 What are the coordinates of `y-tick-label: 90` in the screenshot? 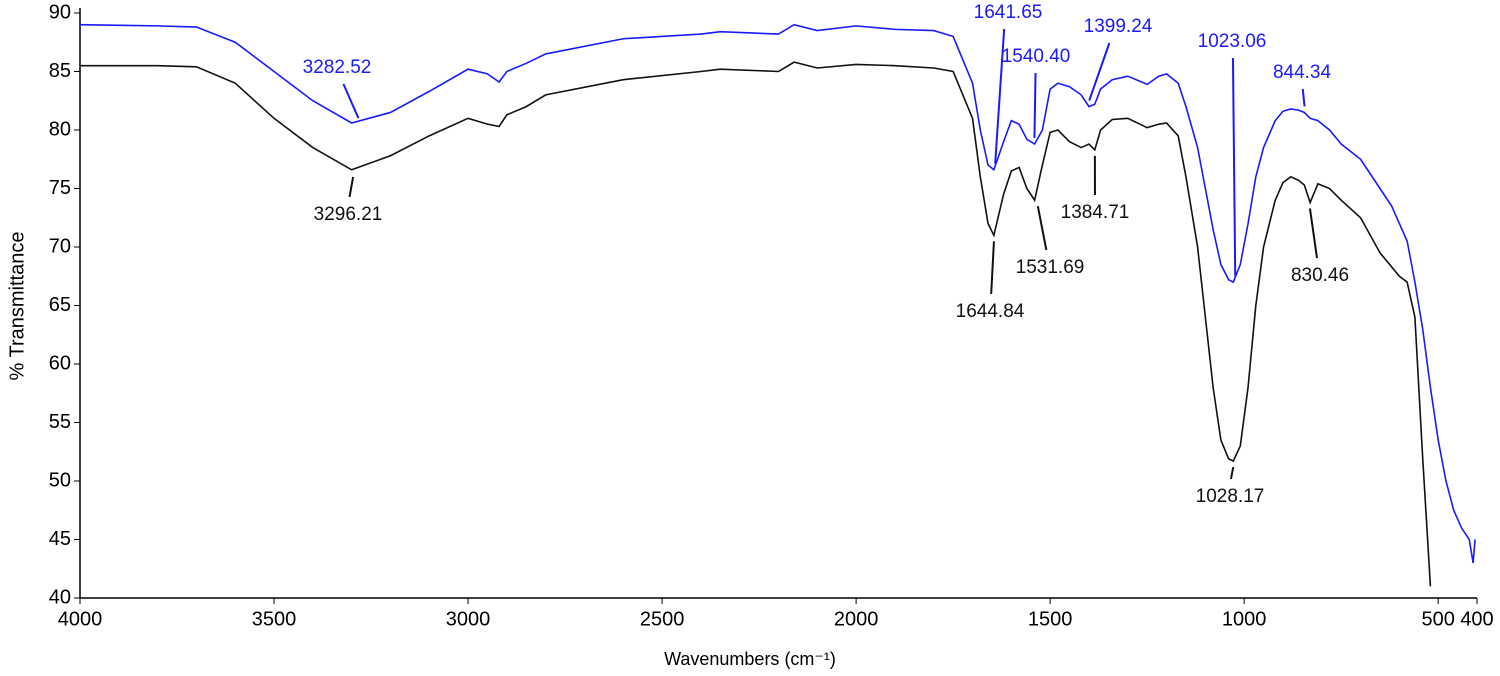 It's located at (60, 12).